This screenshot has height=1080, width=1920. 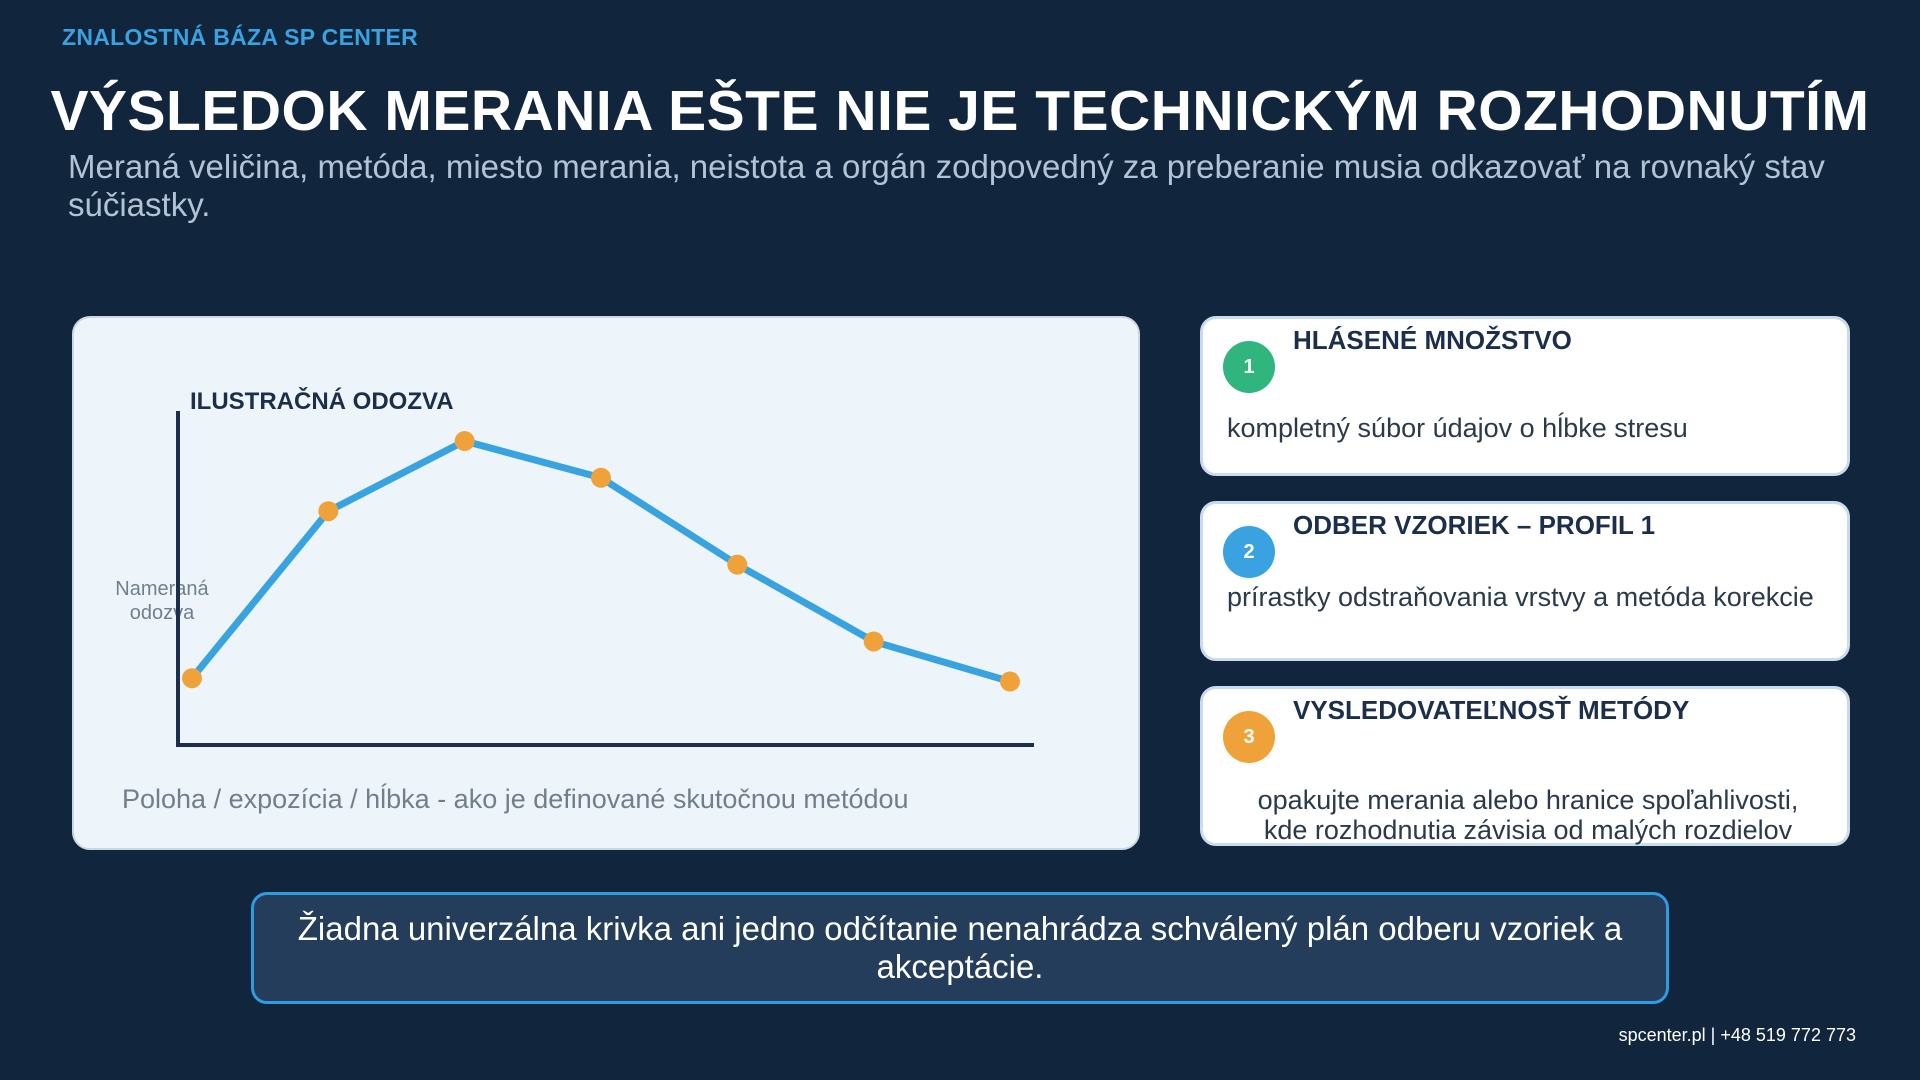 I want to click on step-number-badge: 3, so click(x=1249, y=737).